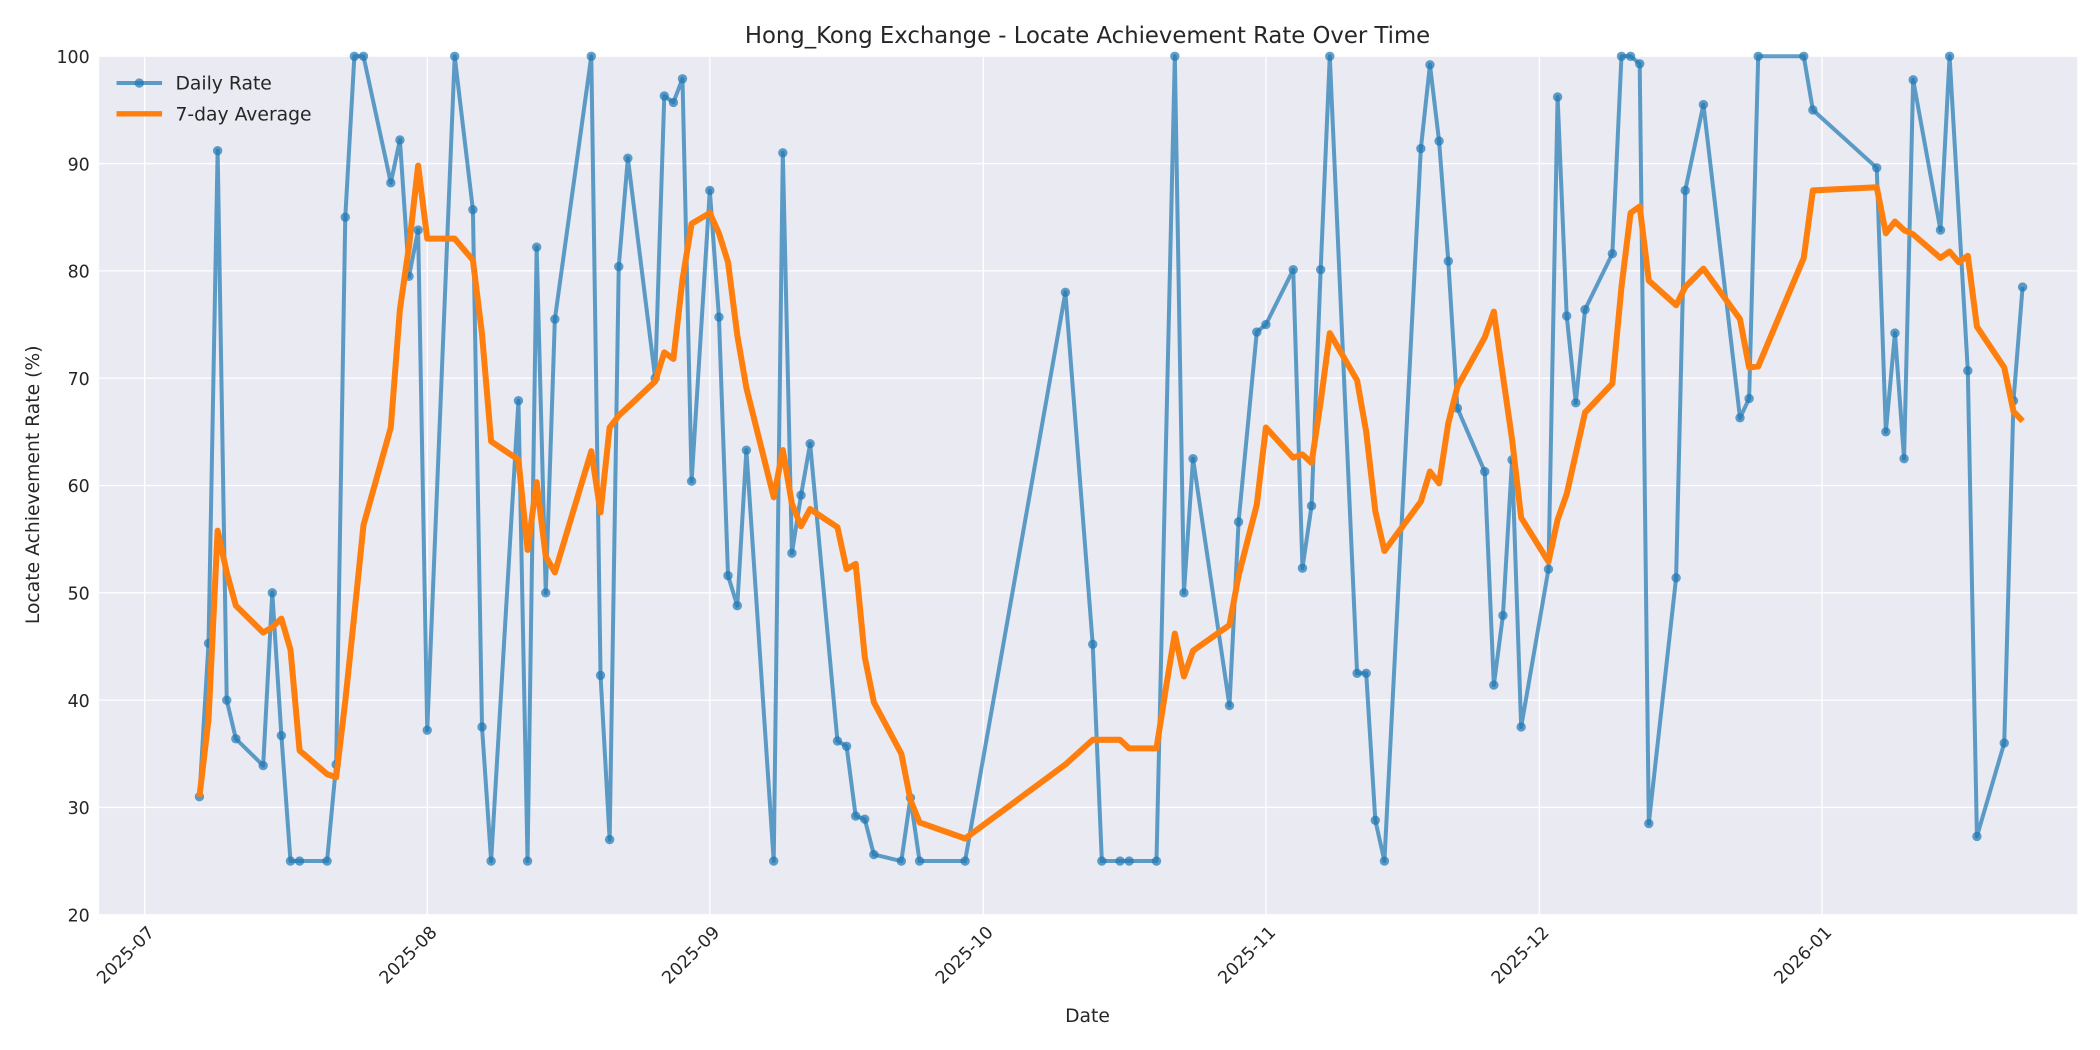 The image size is (2100, 1050). What do you see at coordinates (139, 83) in the screenshot?
I see `legend-daily-marker-icon` at bounding box center [139, 83].